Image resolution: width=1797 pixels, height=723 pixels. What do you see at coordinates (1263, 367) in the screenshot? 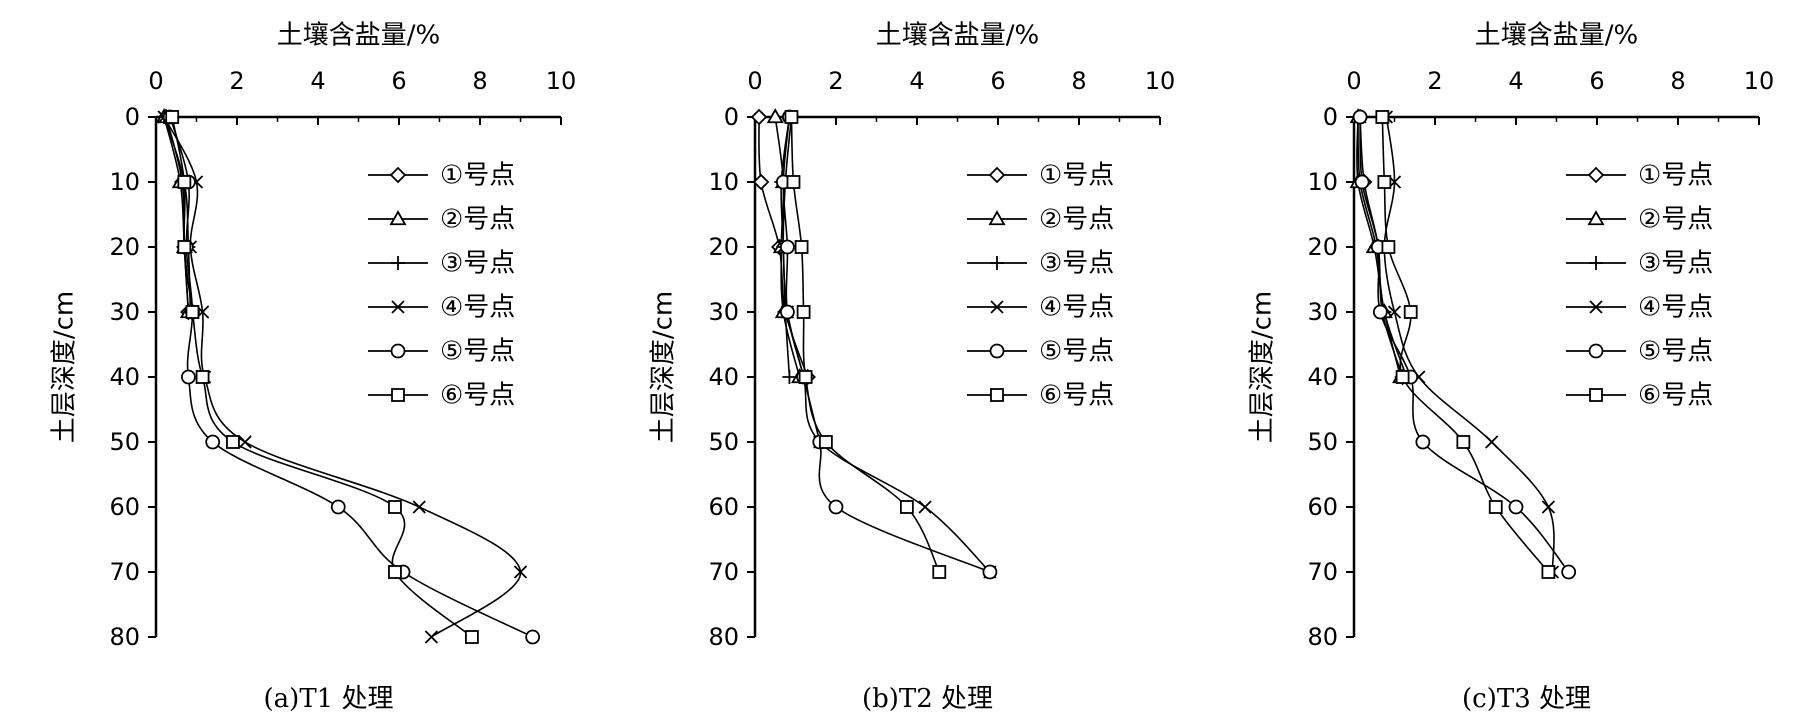
I see `y-axis-title: 土层深度/cm` at bounding box center [1263, 367].